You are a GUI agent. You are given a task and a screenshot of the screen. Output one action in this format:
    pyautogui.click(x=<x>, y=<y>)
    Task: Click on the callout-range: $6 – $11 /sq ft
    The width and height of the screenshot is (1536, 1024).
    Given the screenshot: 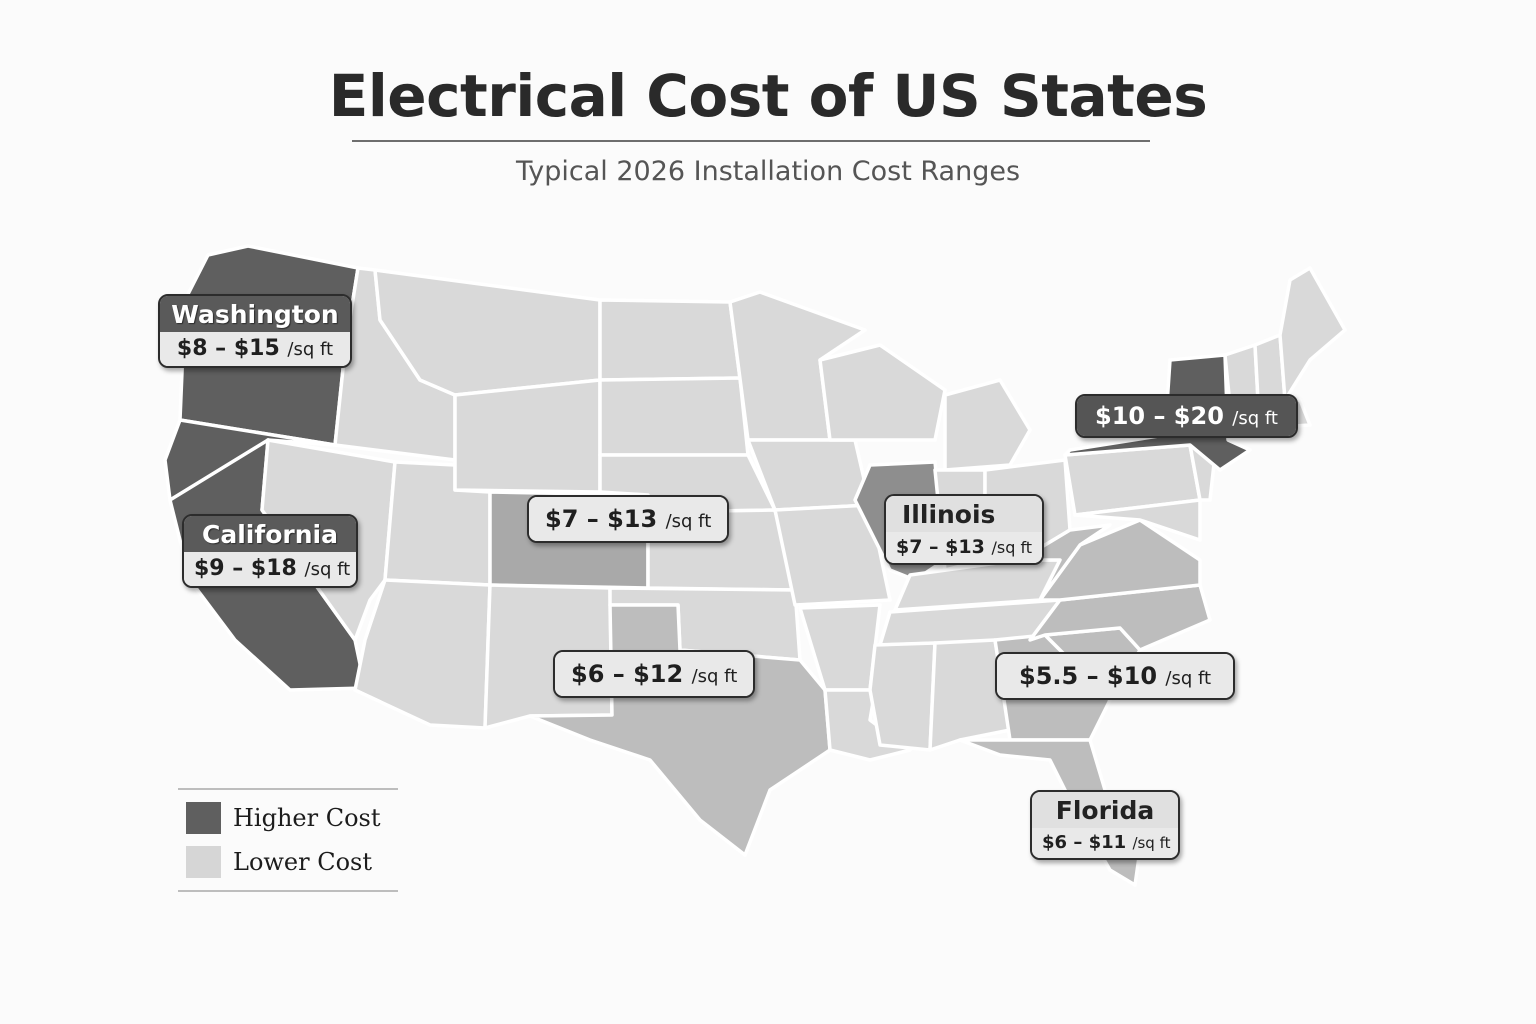 What is the action you would take?
    pyautogui.click(x=1105, y=843)
    